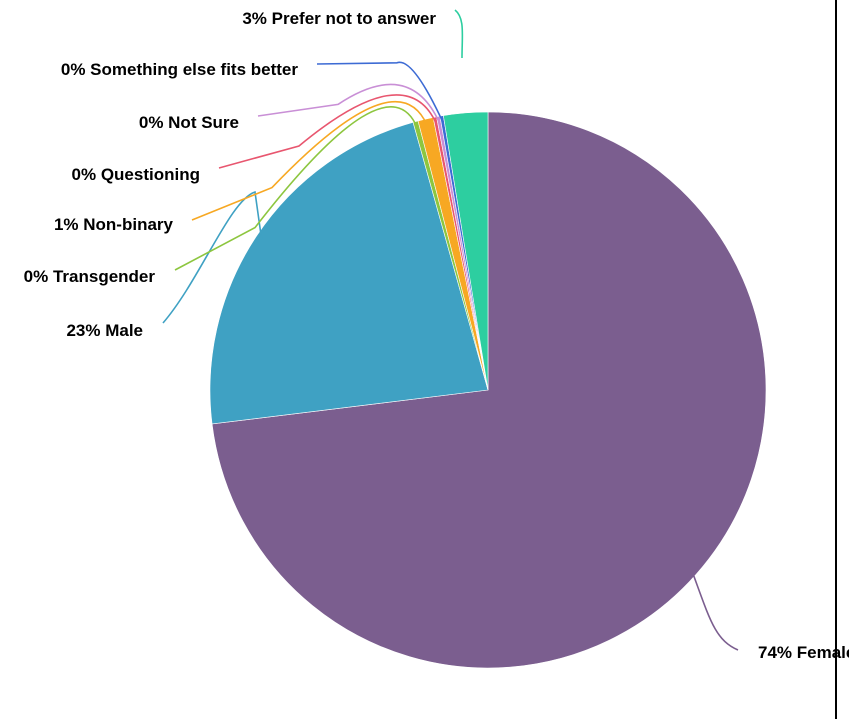 This screenshot has height=719, width=849. What do you see at coordinates (459, 34) in the screenshot?
I see `leader-line-prefer-not-to-answer` at bounding box center [459, 34].